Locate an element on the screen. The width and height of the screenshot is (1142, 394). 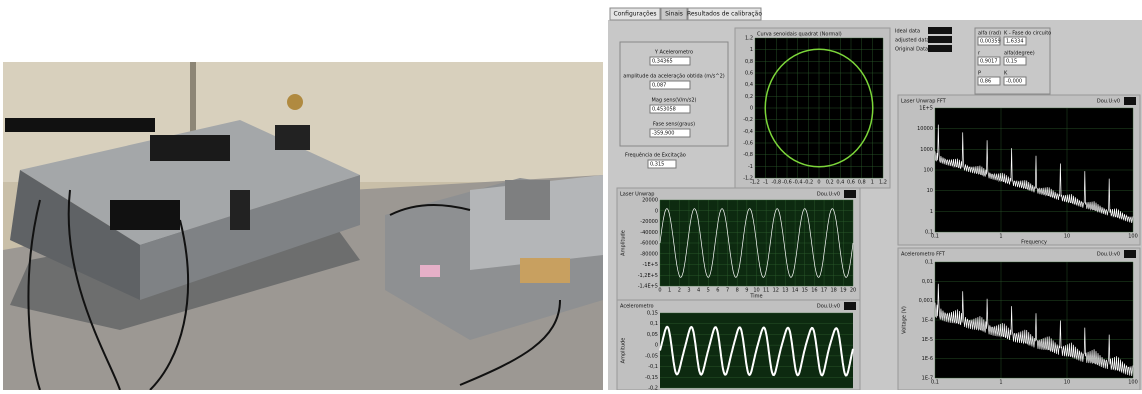
tab-label: Resultados de calibração is located at coordinates (724, 14).